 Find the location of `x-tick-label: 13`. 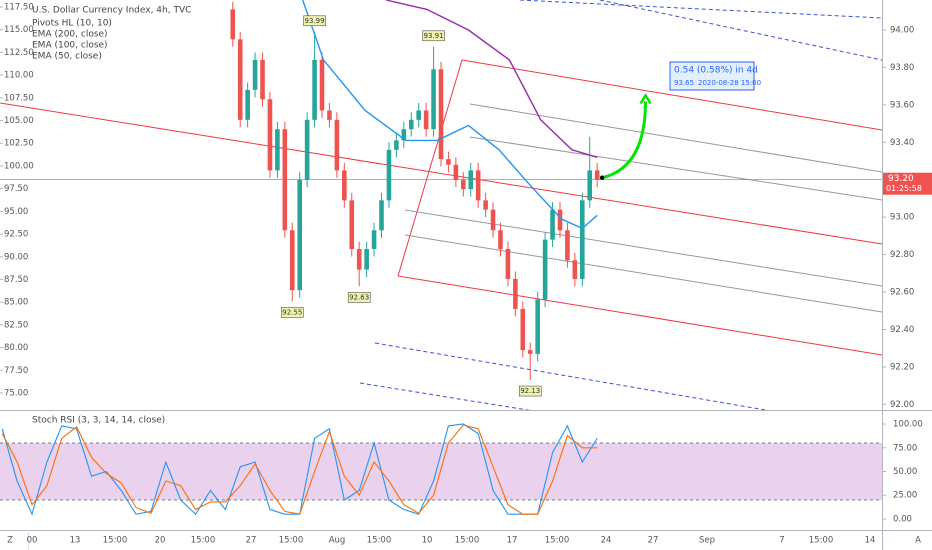

x-tick-label: 13 is located at coordinates (75, 541).